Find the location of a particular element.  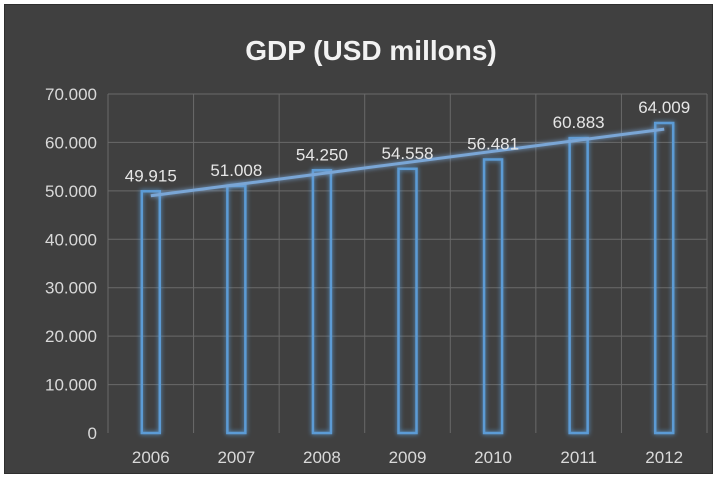

y-tick-label: 40.000 is located at coordinates (71, 239).